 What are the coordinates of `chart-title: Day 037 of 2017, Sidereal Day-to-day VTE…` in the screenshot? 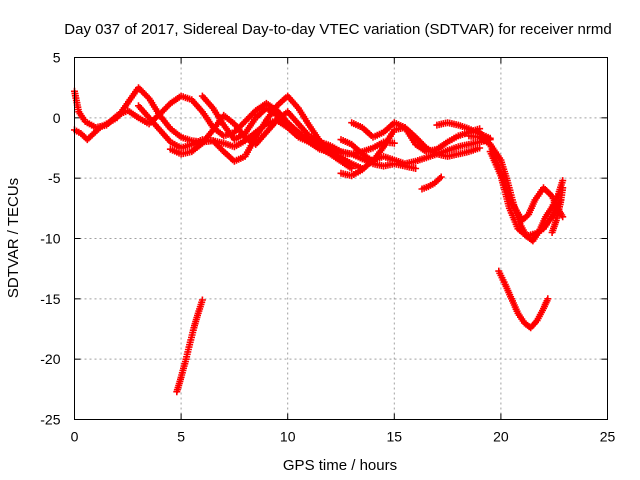 It's located at (337, 29).